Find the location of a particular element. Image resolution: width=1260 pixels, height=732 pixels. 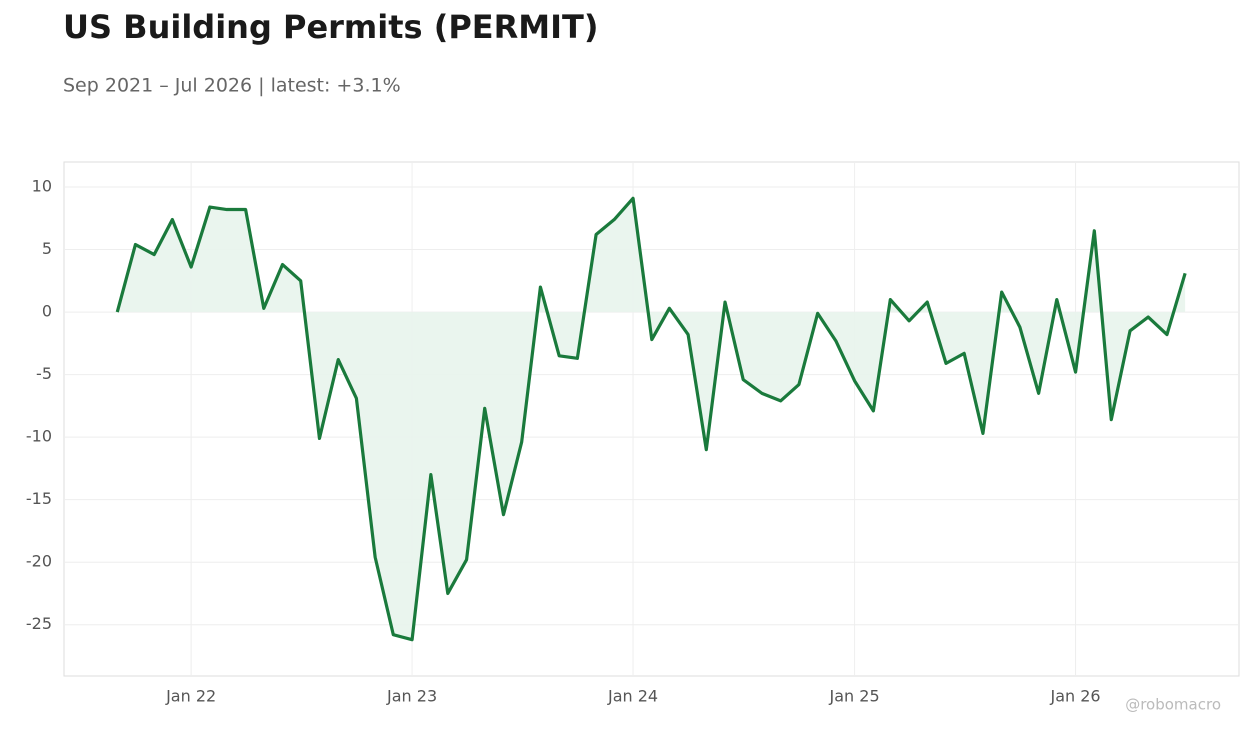

y-tick-label: 5 is located at coordinates (47, 248).